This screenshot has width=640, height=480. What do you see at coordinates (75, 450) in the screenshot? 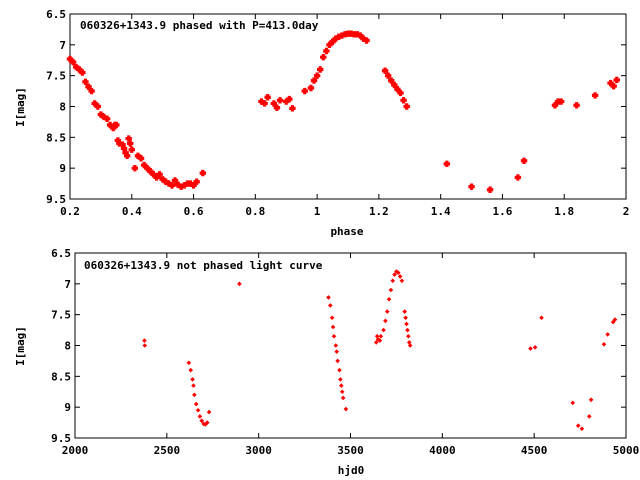
I see `x-tick-label: 2000` at bounding box center [75, 450].